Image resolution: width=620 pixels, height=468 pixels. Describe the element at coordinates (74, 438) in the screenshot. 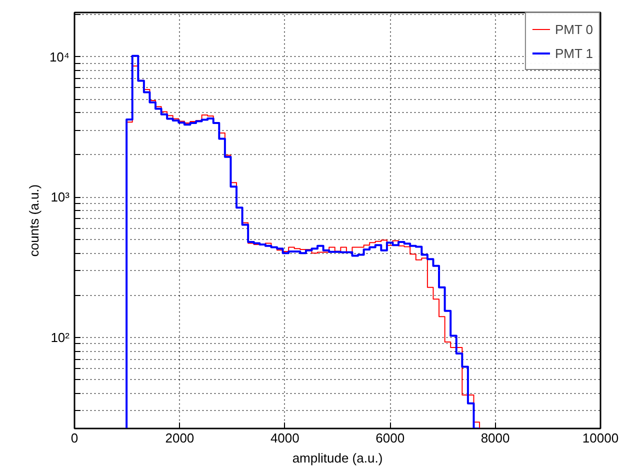

I see `x-tick-label: 0` at that location.